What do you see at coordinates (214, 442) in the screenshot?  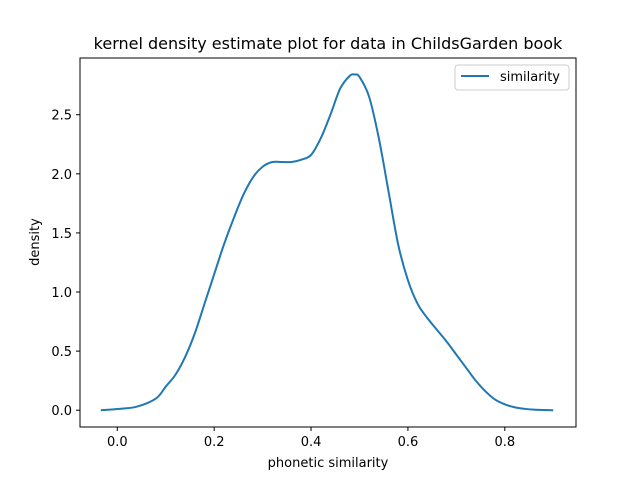 I see `x-tick-label: 0.2` at bounding box center [214, 442].